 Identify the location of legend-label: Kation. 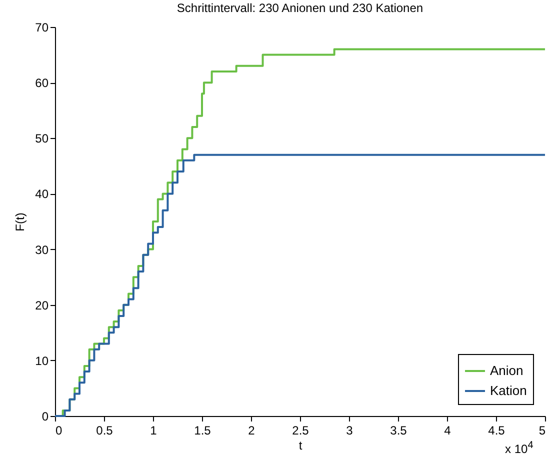
(508, 390).